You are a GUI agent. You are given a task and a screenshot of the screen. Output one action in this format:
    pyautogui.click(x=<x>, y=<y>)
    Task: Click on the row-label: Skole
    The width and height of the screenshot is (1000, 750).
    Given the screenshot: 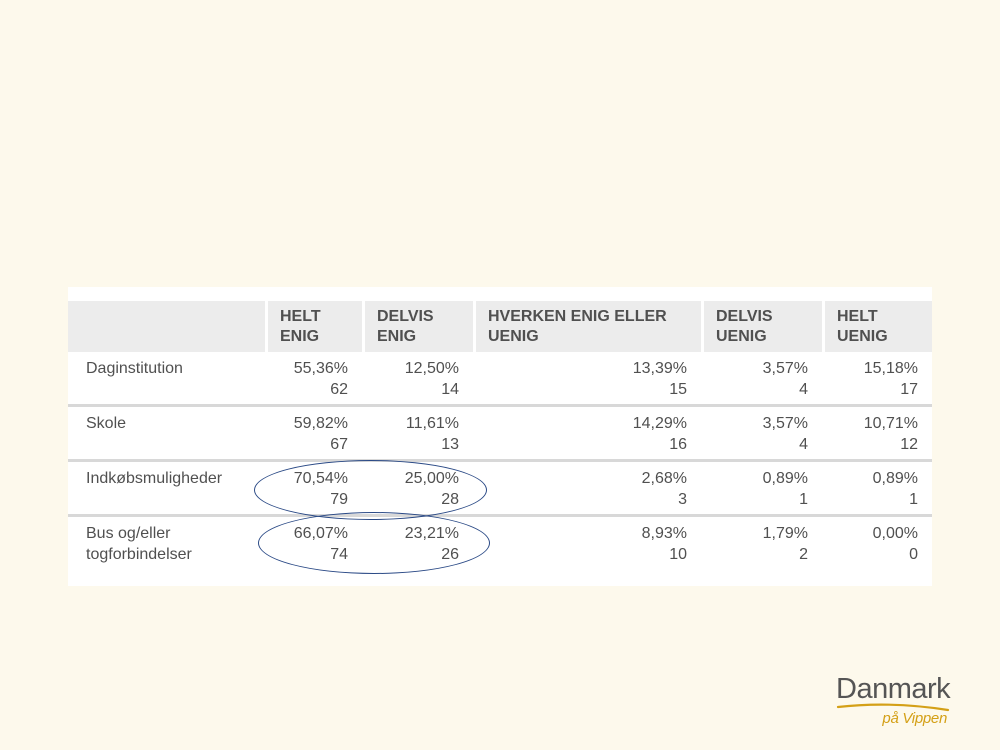 What is the action you would take?
    pyautogui.click(x=166, y=434)
    